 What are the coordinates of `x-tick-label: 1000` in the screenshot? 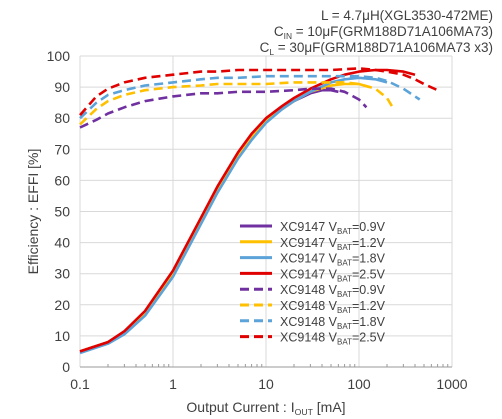 It's located at (451, 384).